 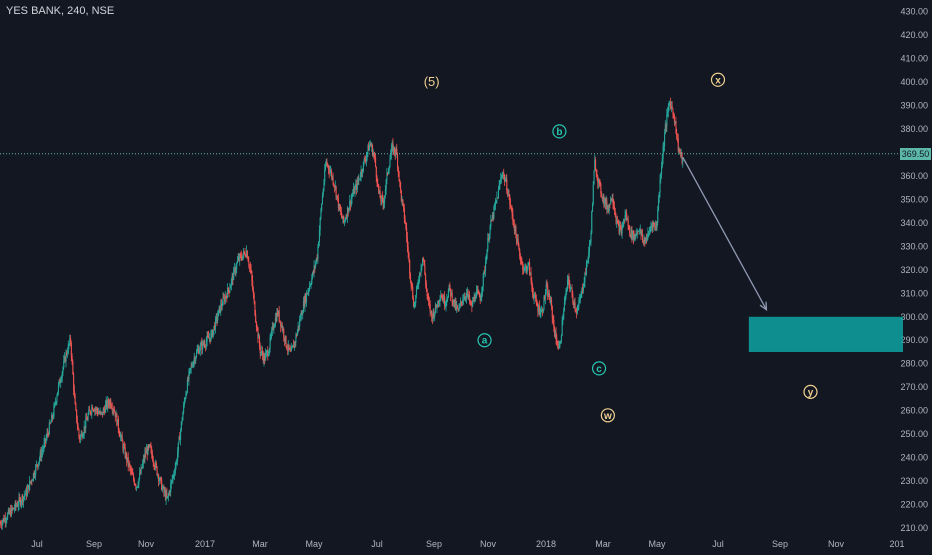 I want to click on x-axis-tick-label: Mar, so click(x=260, y=544).